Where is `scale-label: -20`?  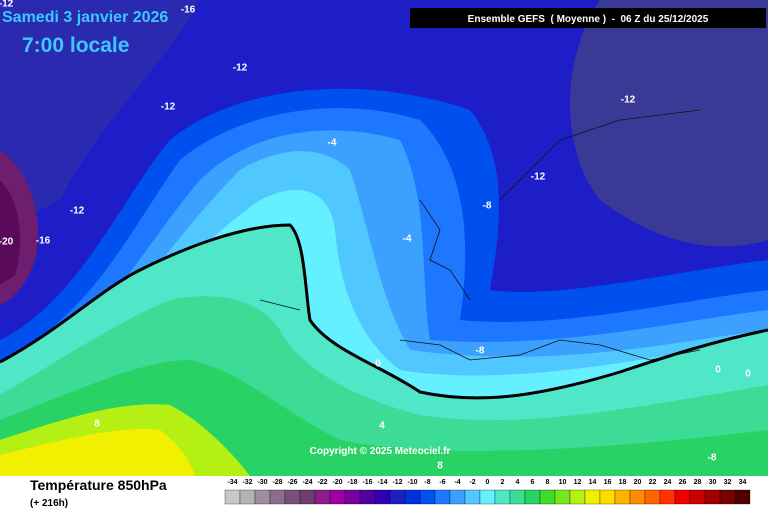
scale-label: -20 is located at coordinates (337, 482).